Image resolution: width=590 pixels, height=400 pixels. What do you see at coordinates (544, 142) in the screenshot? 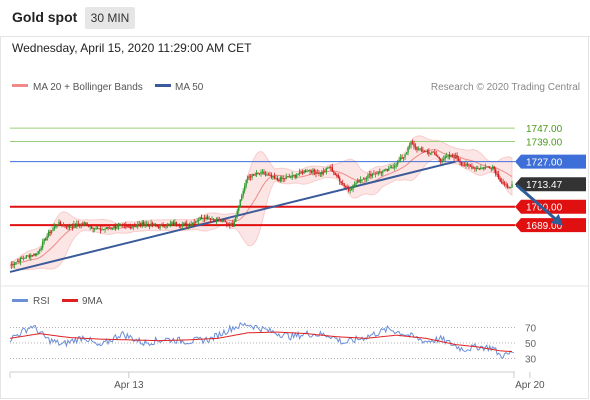
I see `level-label-1739.00: 1739.00` at bounding box center [544, 142].